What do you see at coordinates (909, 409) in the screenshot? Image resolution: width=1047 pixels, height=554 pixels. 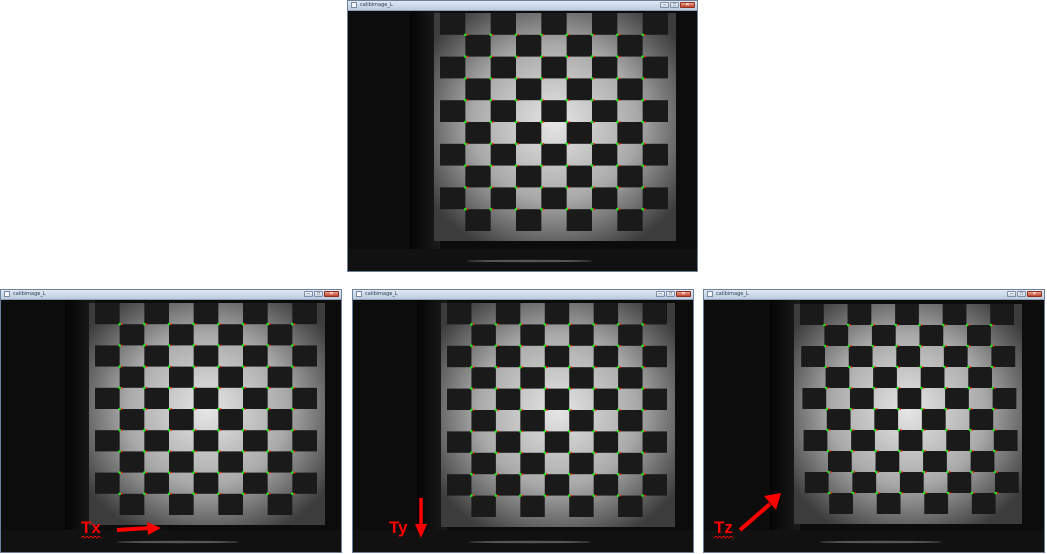 I see `checker-squares` at bounding box center [909, 409].